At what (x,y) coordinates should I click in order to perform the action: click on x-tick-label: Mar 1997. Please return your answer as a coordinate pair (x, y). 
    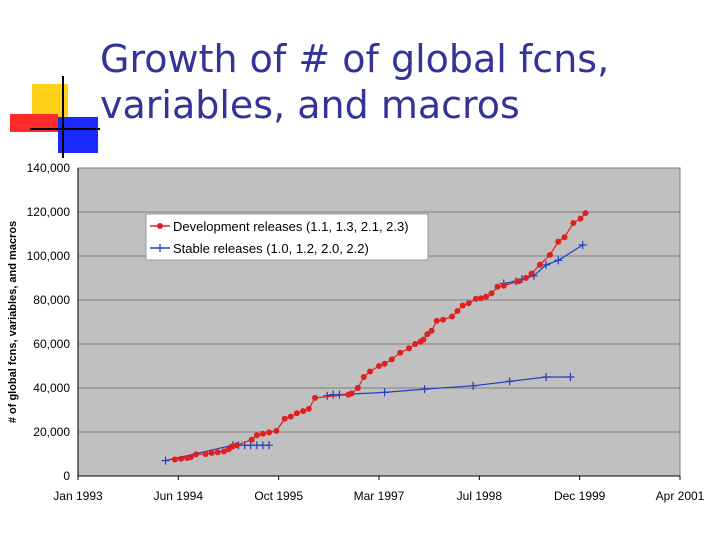
    Looking at the image, I should click on (379, 496).